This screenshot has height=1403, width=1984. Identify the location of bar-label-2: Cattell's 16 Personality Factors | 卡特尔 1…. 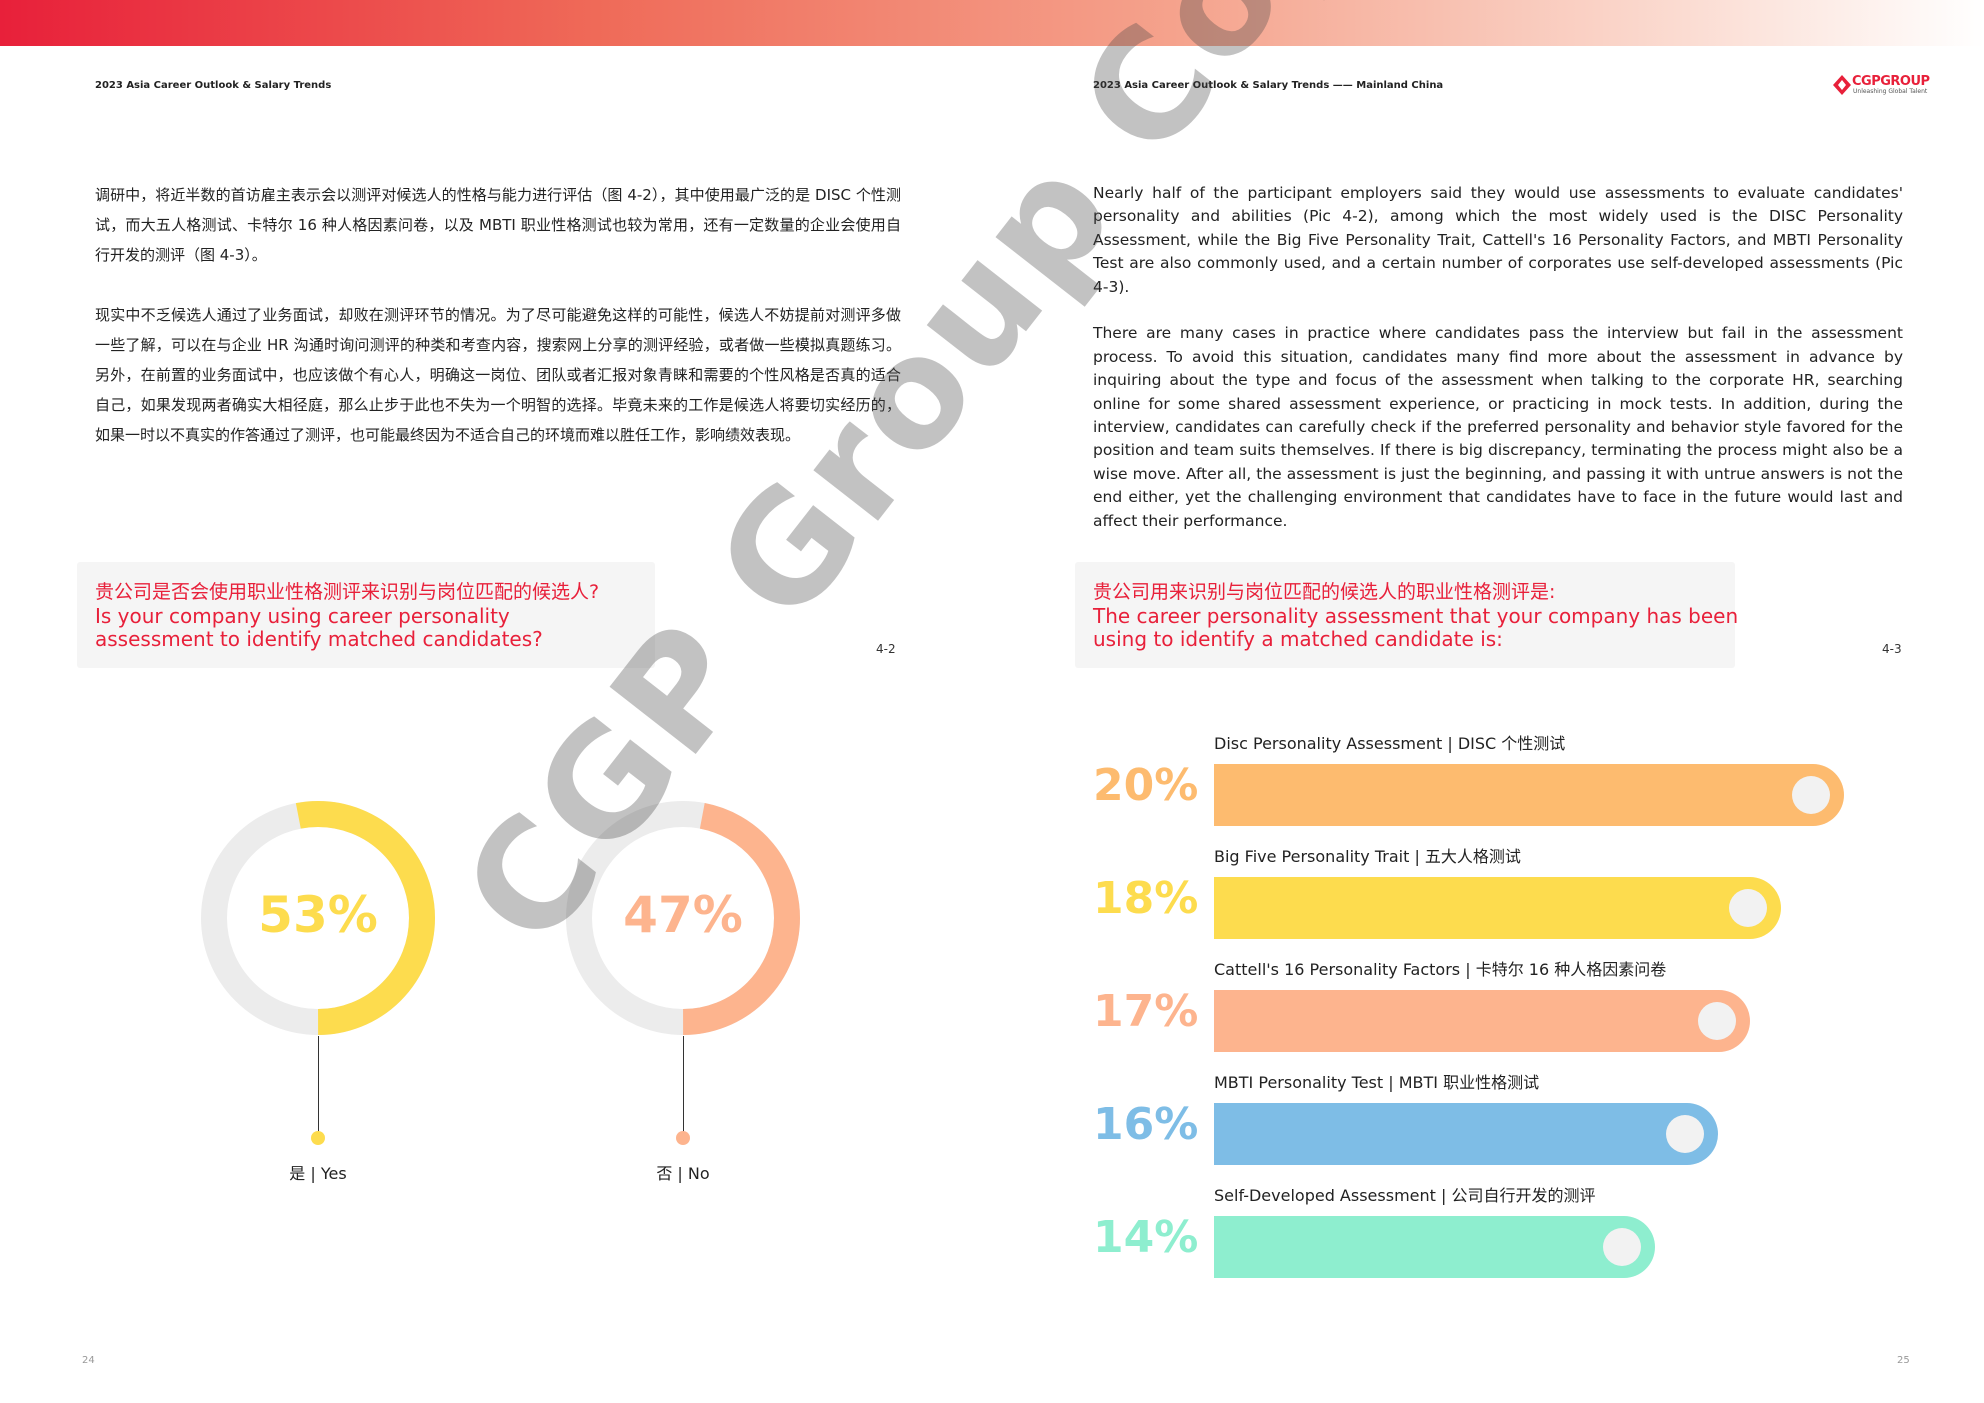
(1440, 969).